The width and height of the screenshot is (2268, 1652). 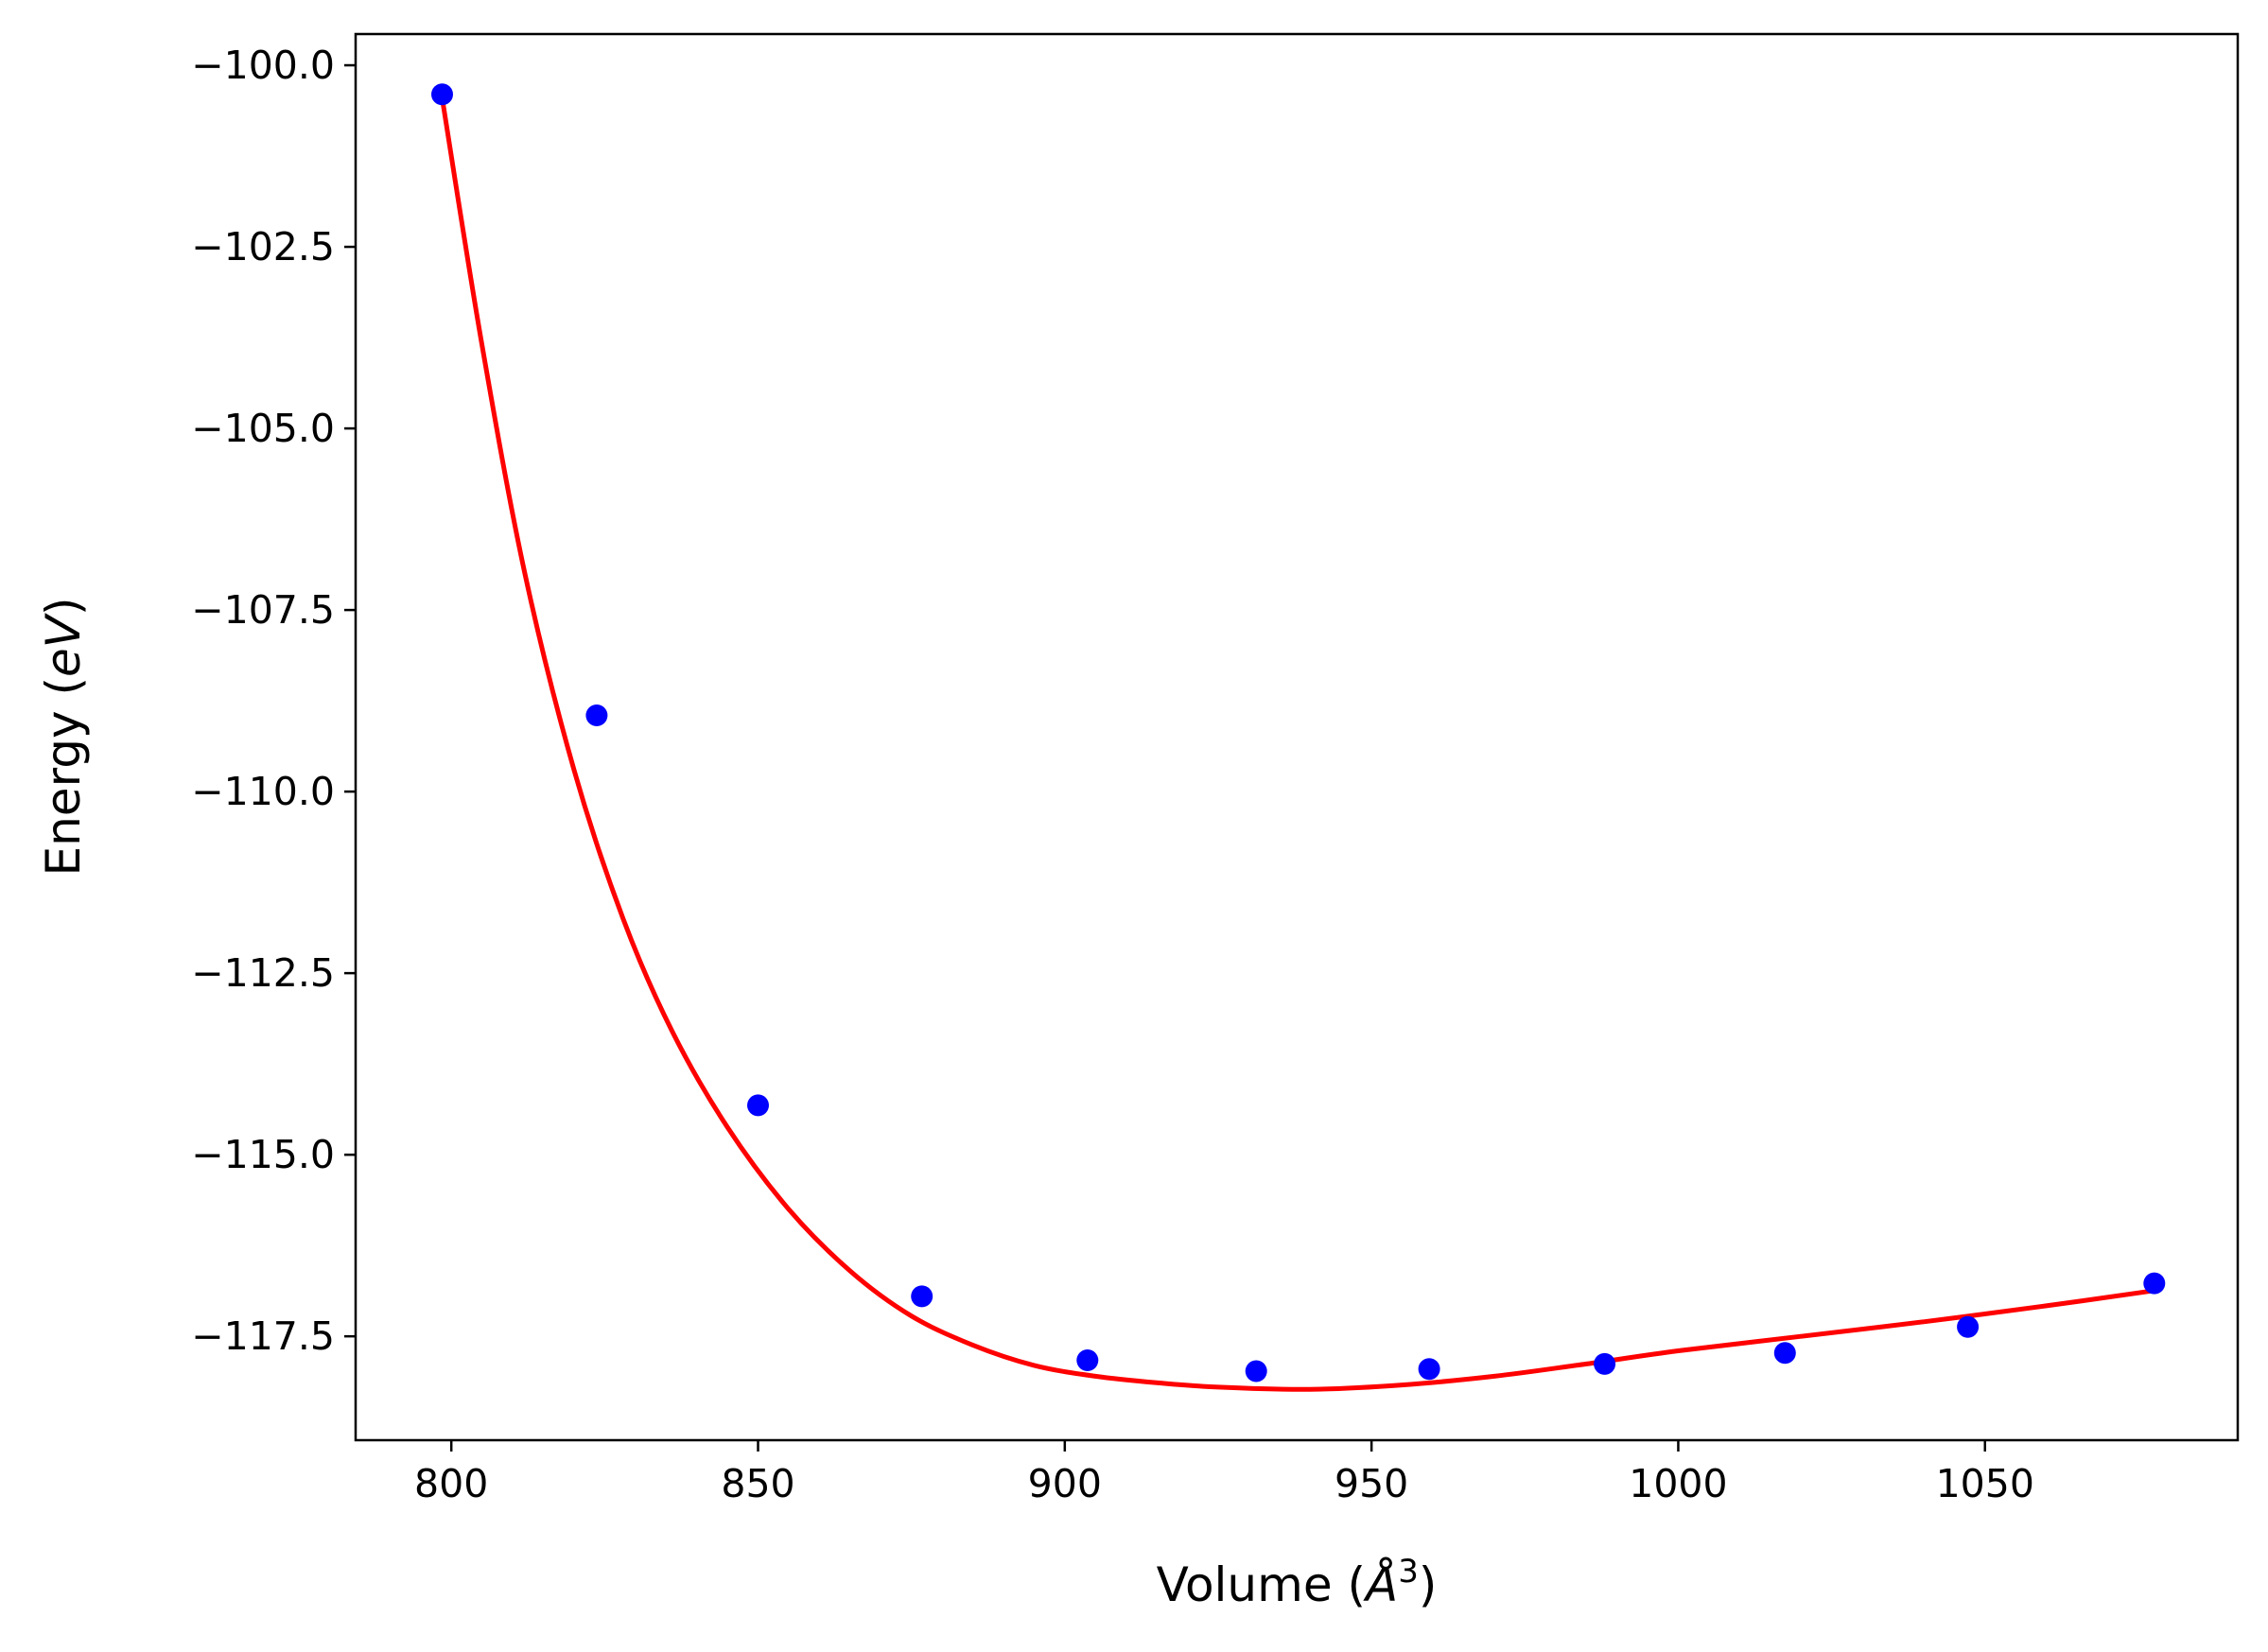 What do you see at coordinates (1371, 1484) in the screenshot?
I see `x-tick-label: 950` at bounding box center [1371, 1484].